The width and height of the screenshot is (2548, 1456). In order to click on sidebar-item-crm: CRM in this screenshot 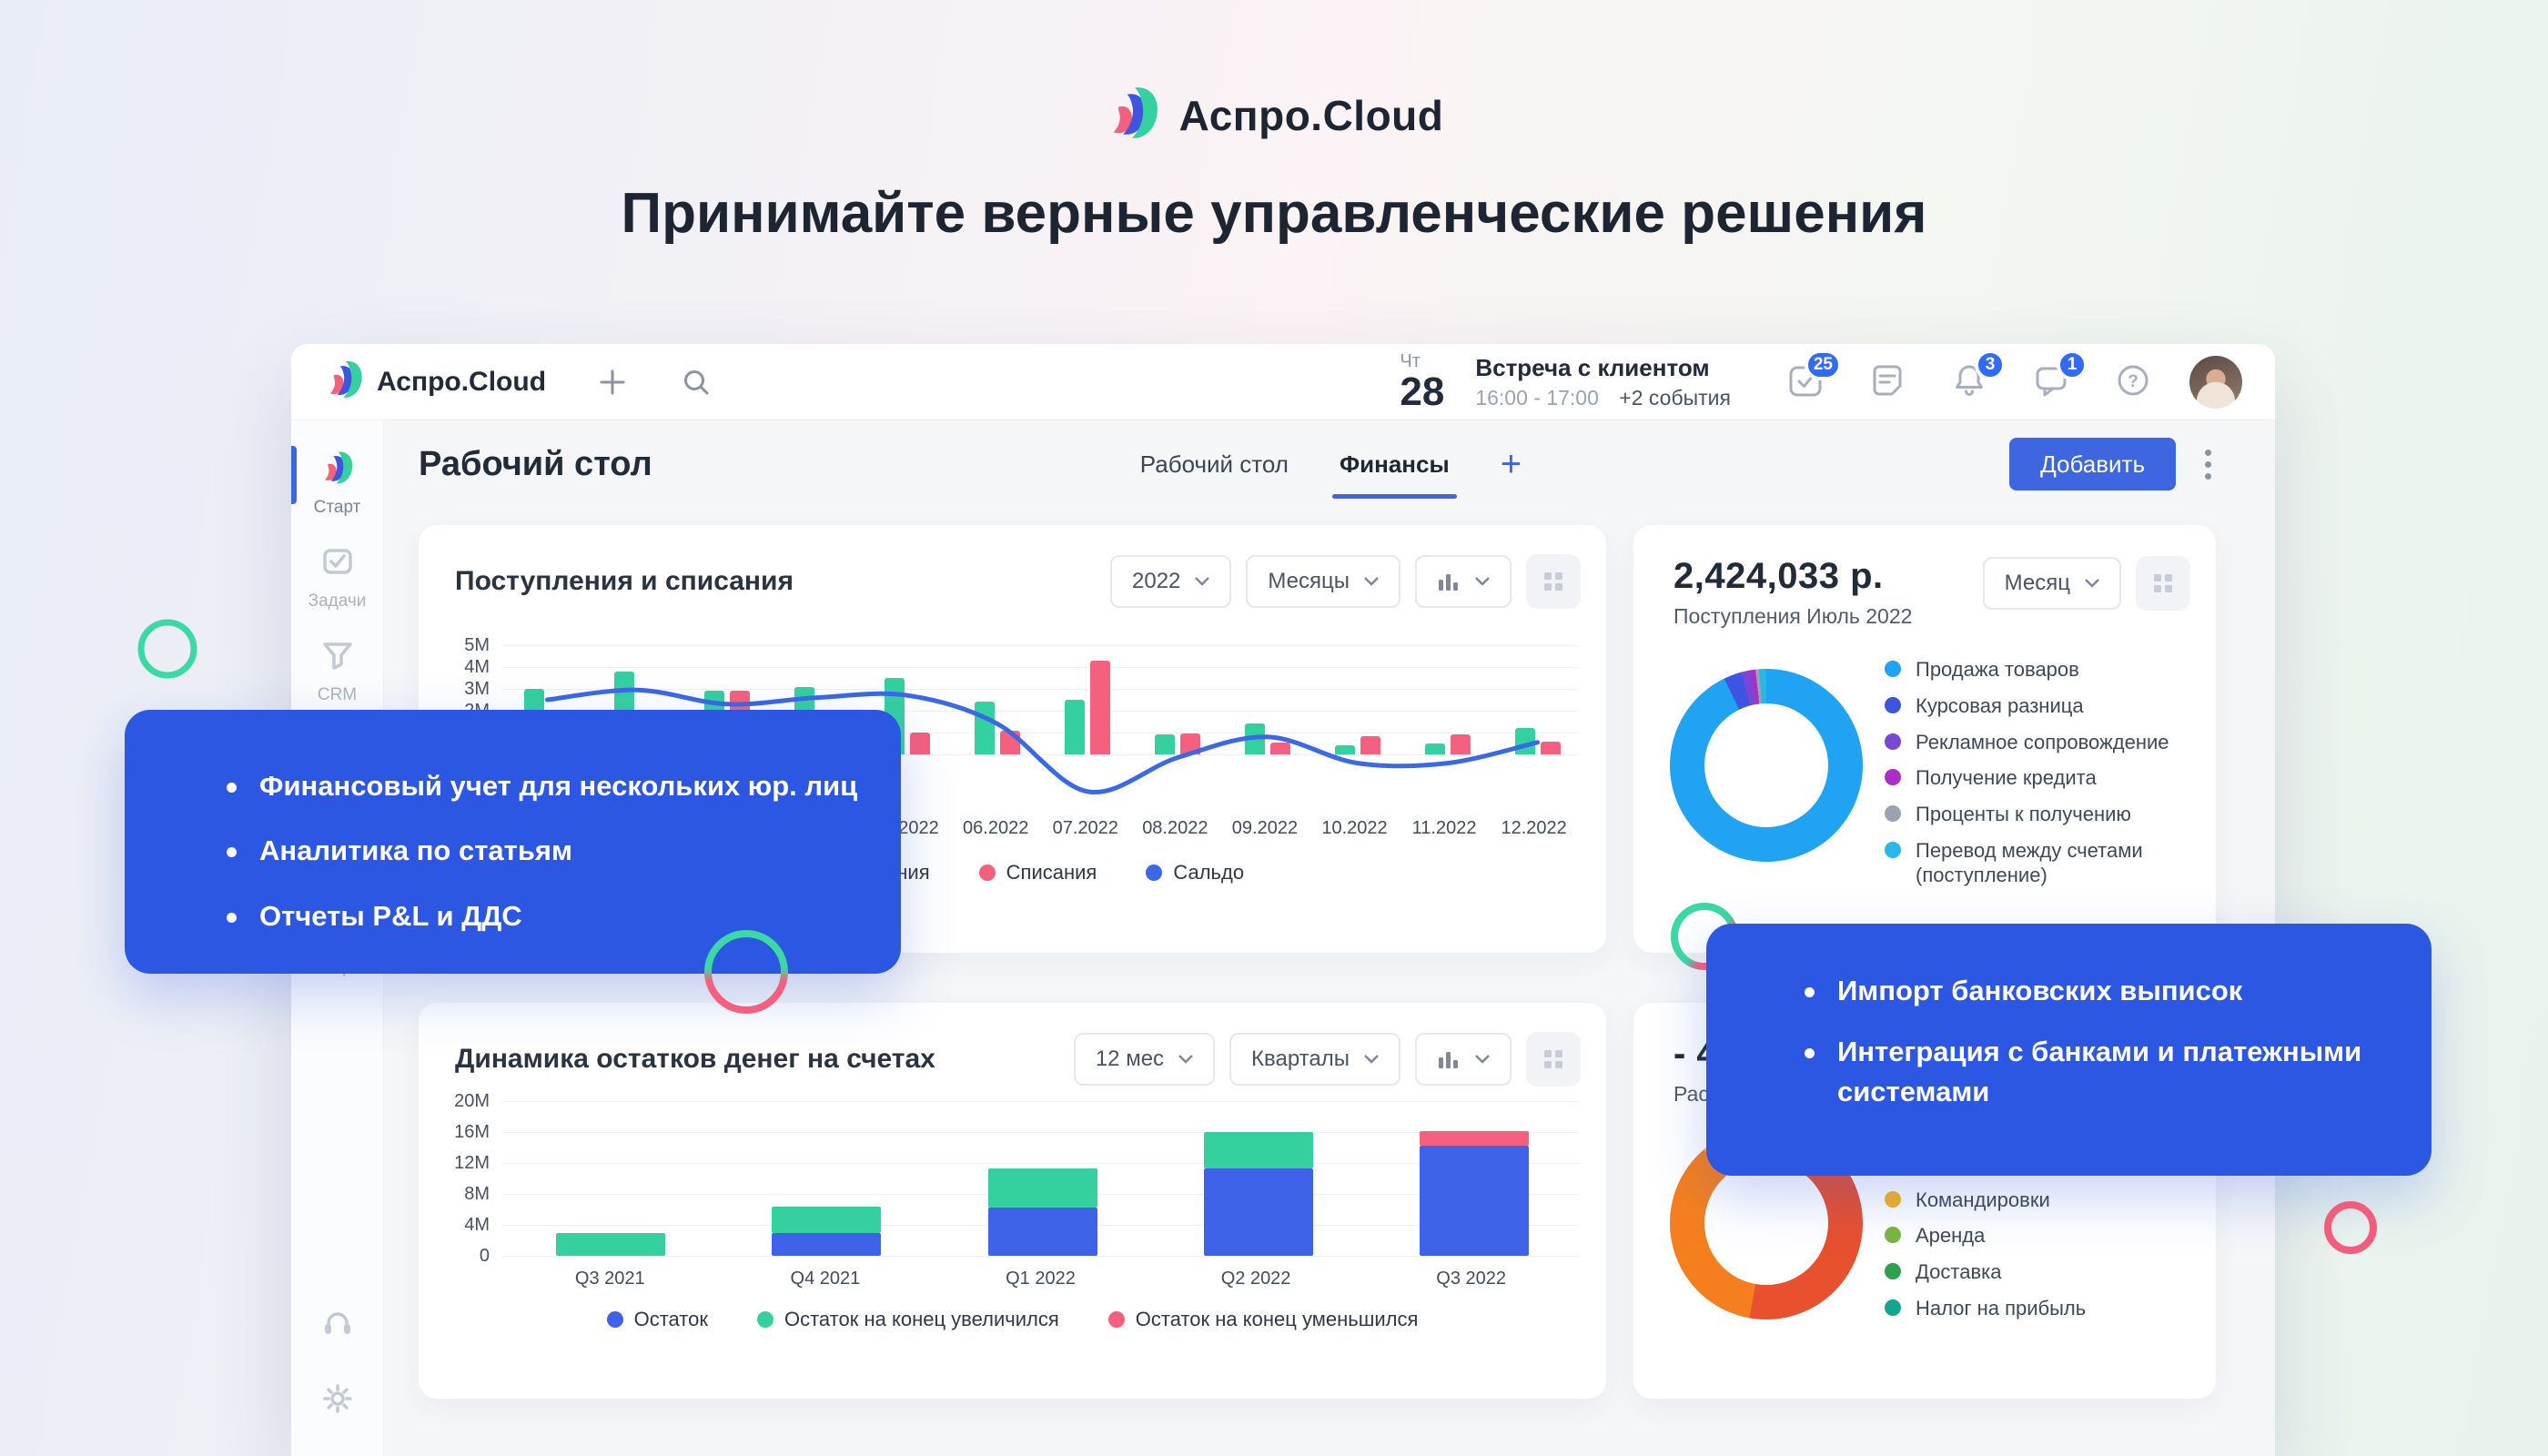, I will do `click(337, 671)`.